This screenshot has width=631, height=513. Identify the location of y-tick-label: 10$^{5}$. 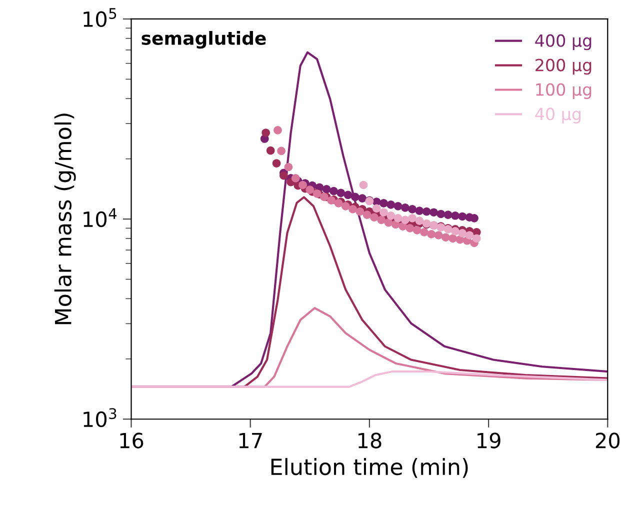
(100, 18).